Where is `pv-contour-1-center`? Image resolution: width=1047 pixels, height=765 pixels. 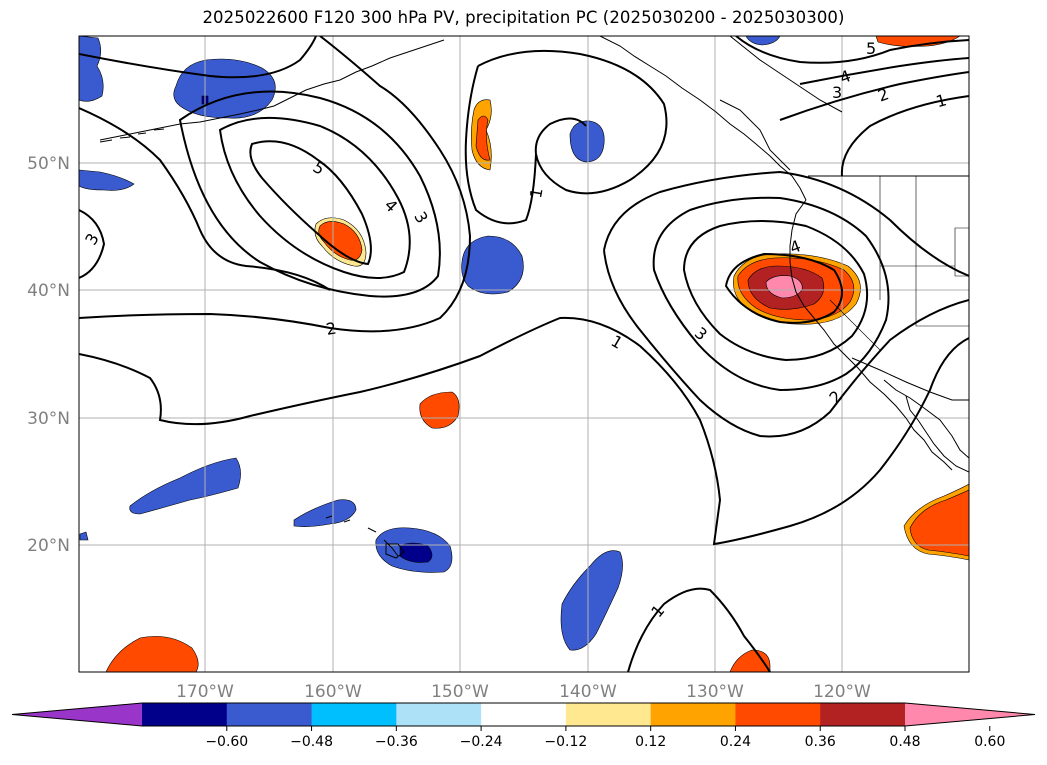
pv-contour-1-center is located at coordinates (566, 137).